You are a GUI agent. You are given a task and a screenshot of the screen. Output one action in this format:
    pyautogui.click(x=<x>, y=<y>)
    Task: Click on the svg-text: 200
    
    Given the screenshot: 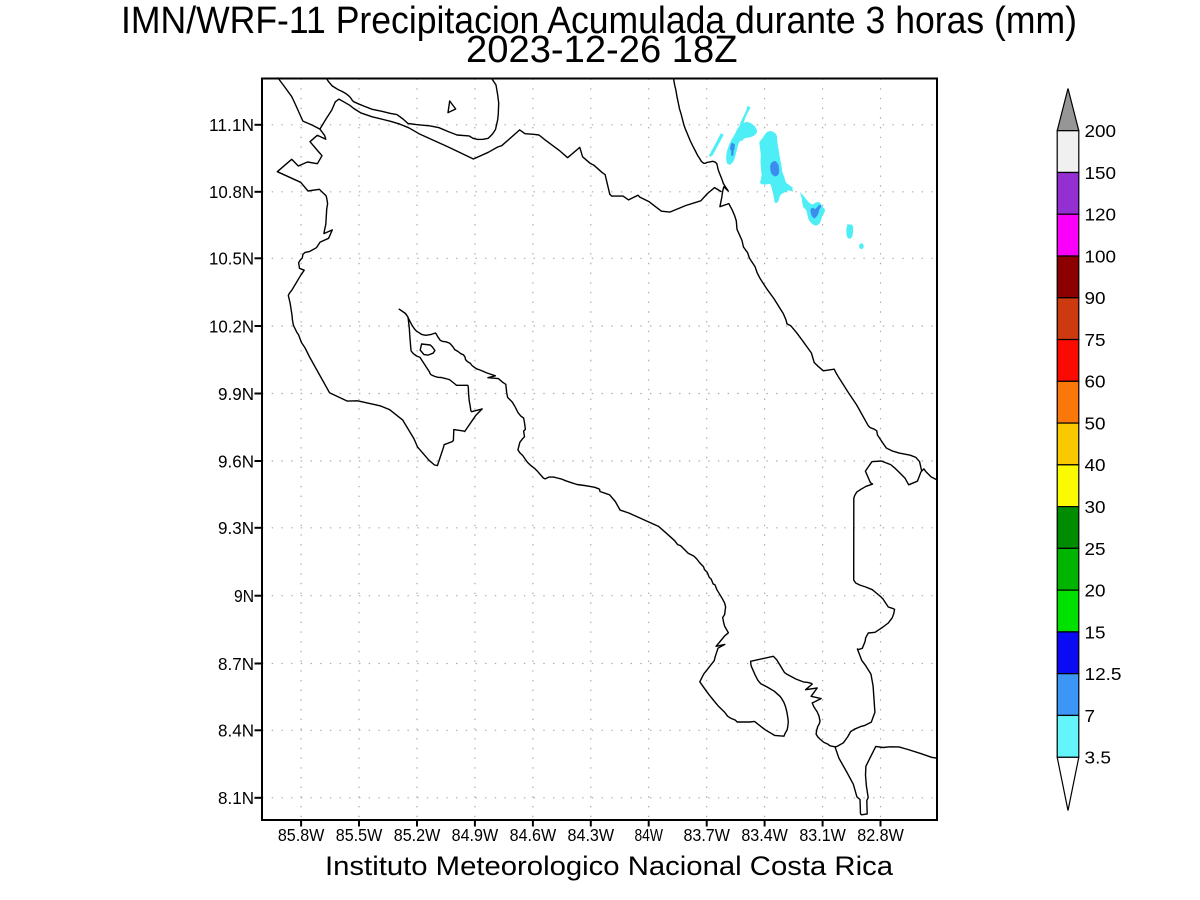 What is the action you would take?
    pyautogui.click(x=1101, y=131)
    